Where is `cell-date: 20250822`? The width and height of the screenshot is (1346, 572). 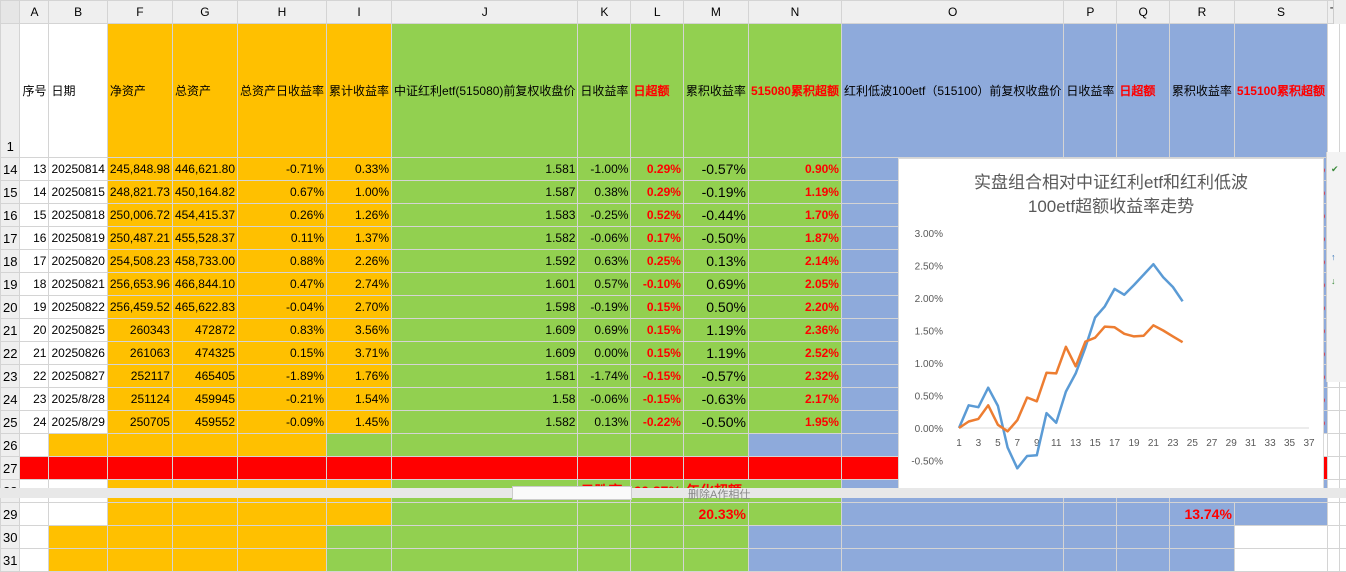
cell-date: 20250822 is located at coordinates (78, 307).